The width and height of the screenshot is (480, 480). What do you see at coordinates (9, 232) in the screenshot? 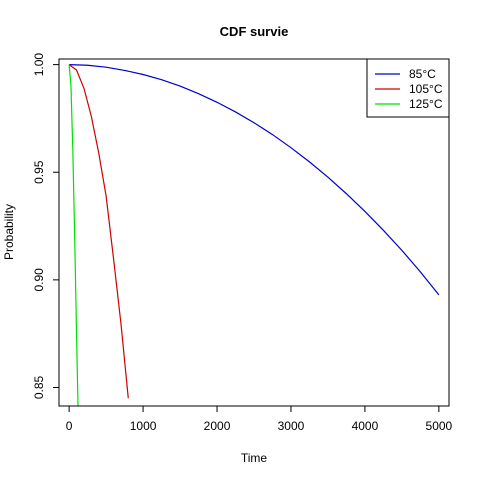
I see `y-axis-label: Probability` at bounding box center [9, 232].